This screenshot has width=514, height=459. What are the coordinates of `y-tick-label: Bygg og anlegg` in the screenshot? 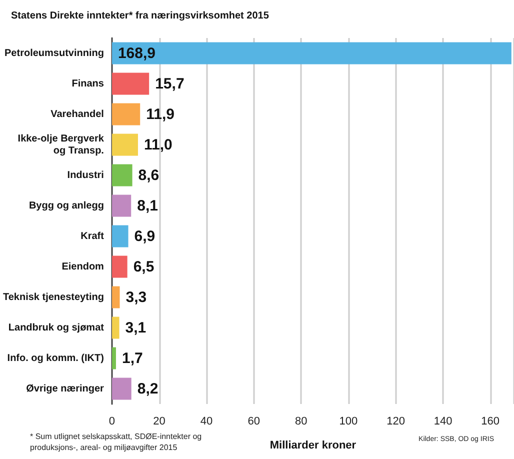 It's located at (66, 206).